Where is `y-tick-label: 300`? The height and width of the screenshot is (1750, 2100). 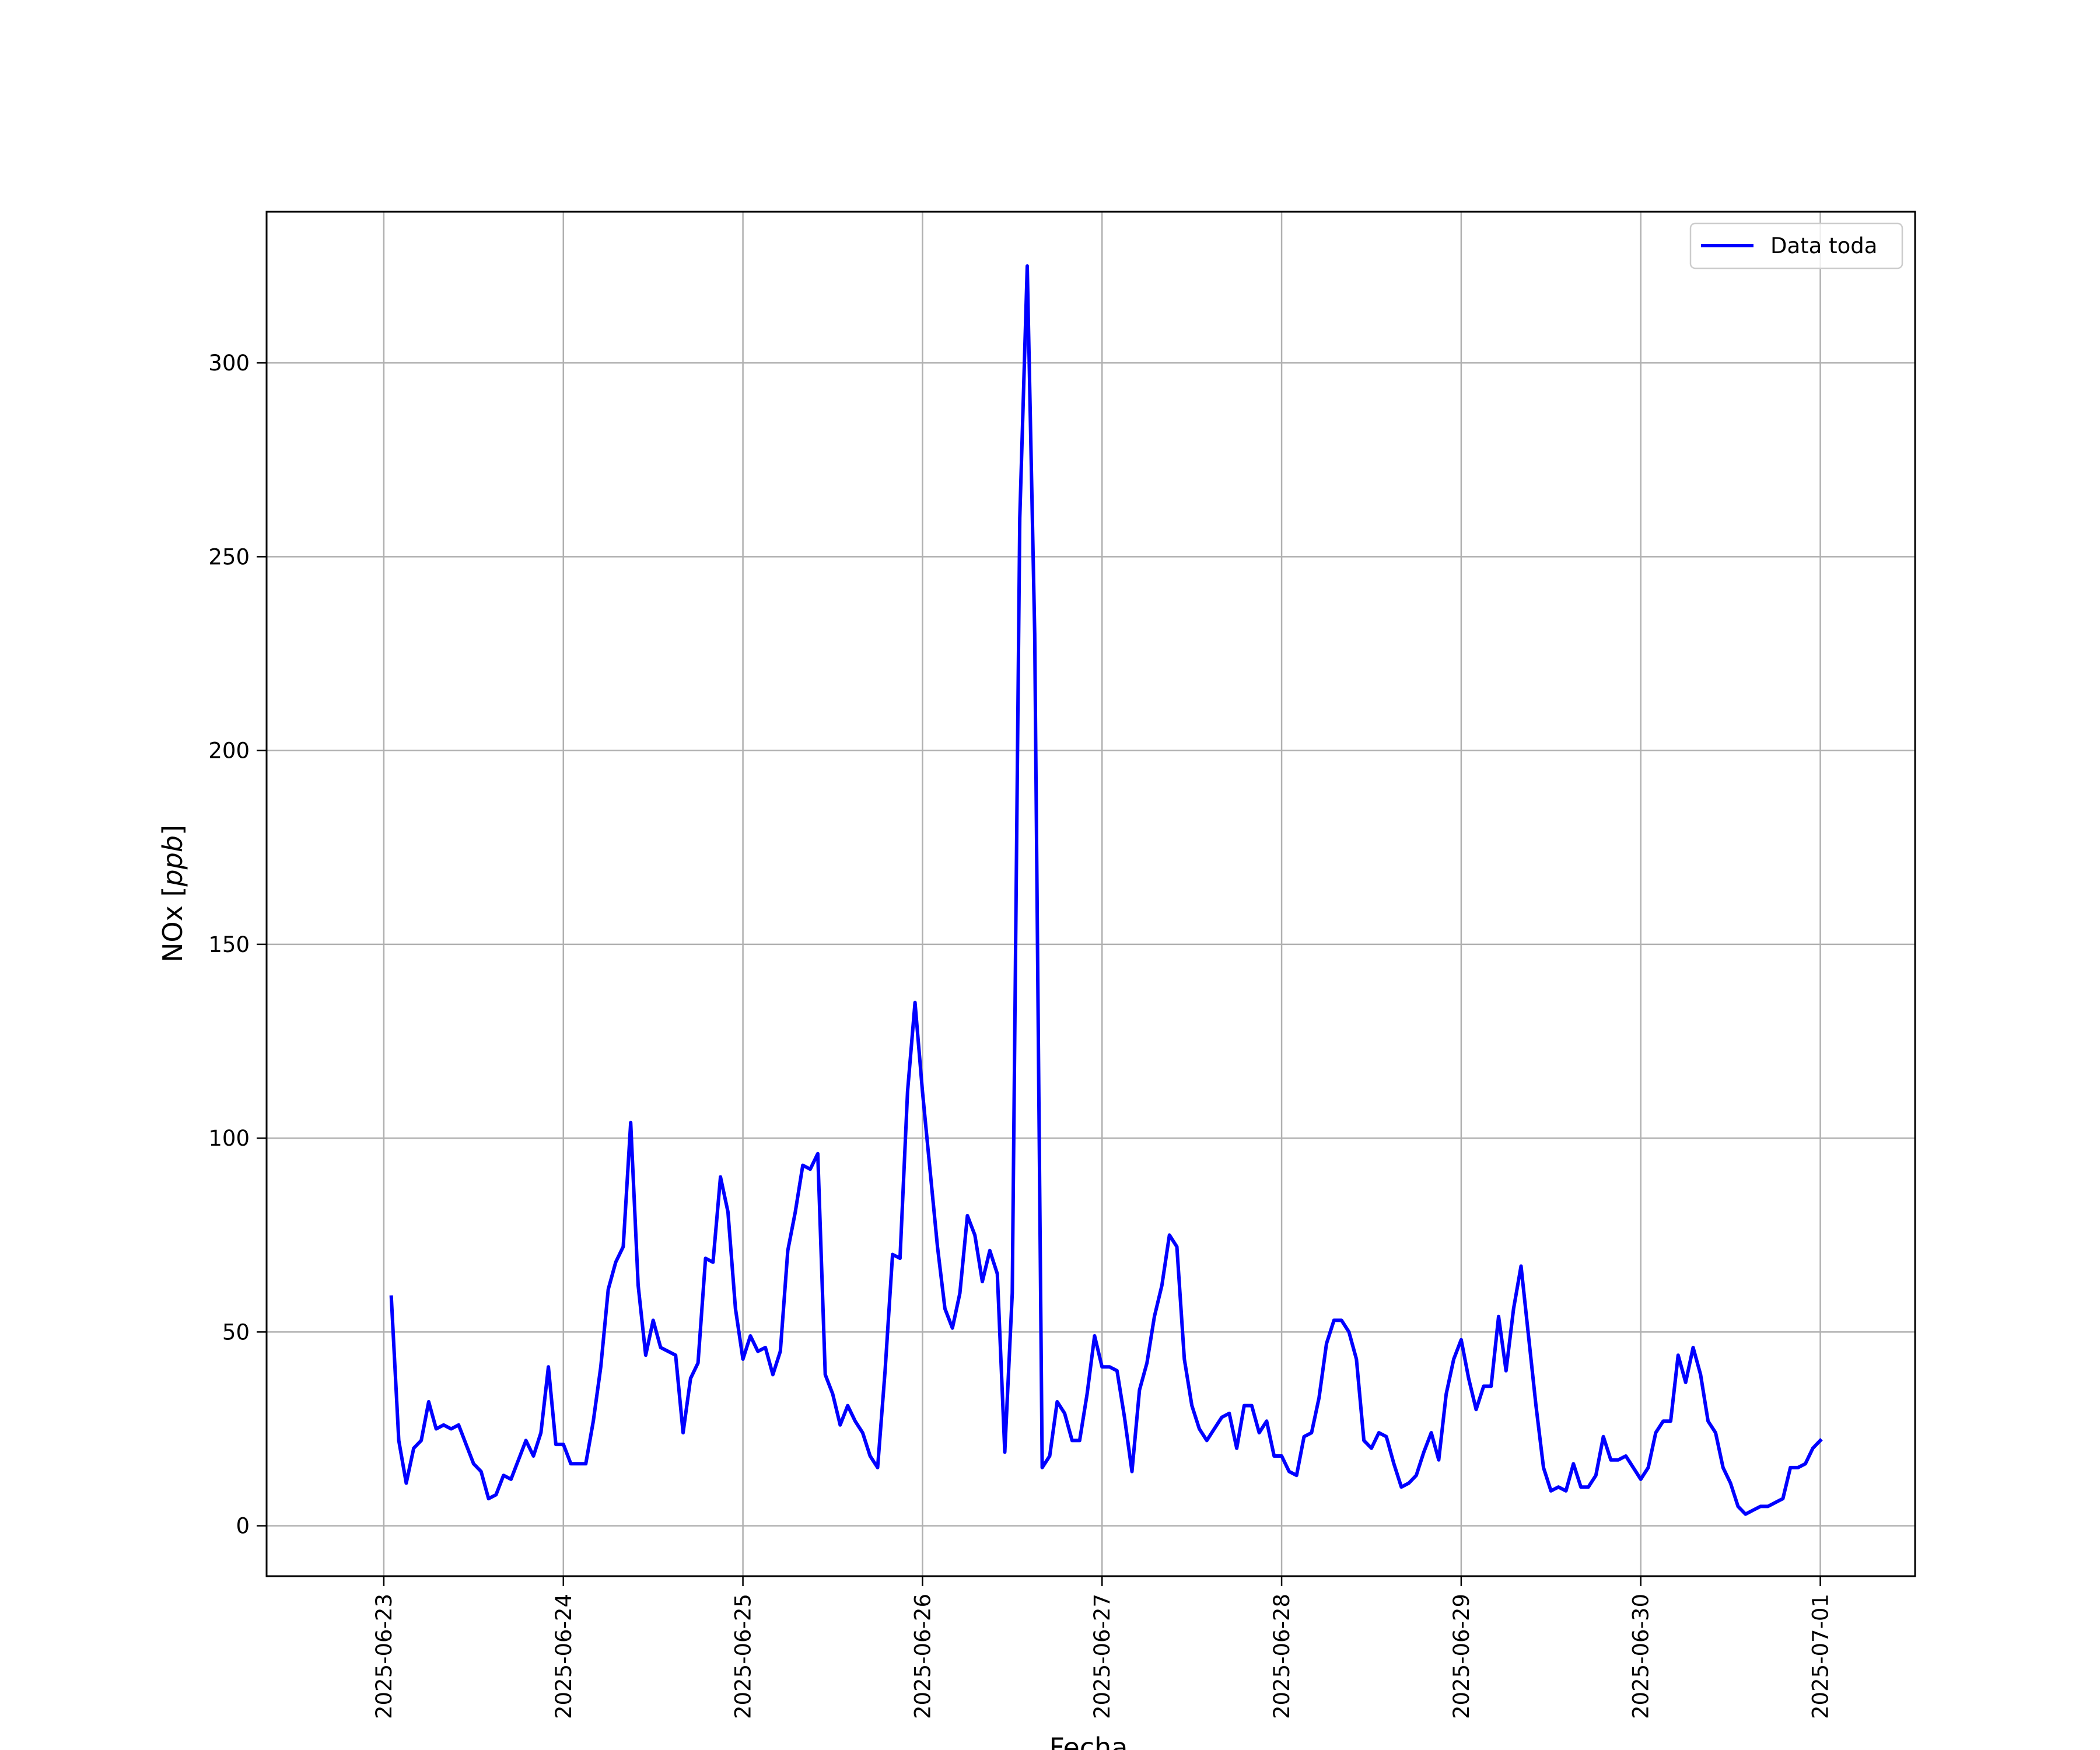 y-tick-label: 300 is located at coordinates (229, 363).